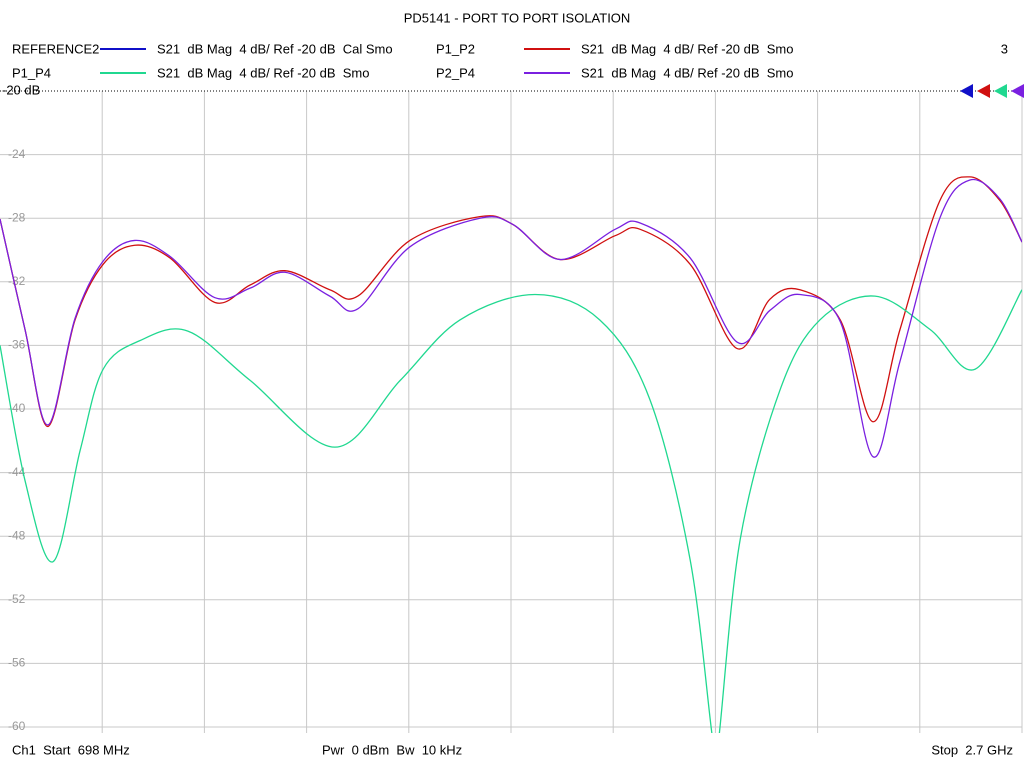 The height and width of the screenshot is (768, 1024). What do you see at coordinates (17, 599) in the screenshot?
I see `y-tick-label: -52` at bounding box center [17, 599].